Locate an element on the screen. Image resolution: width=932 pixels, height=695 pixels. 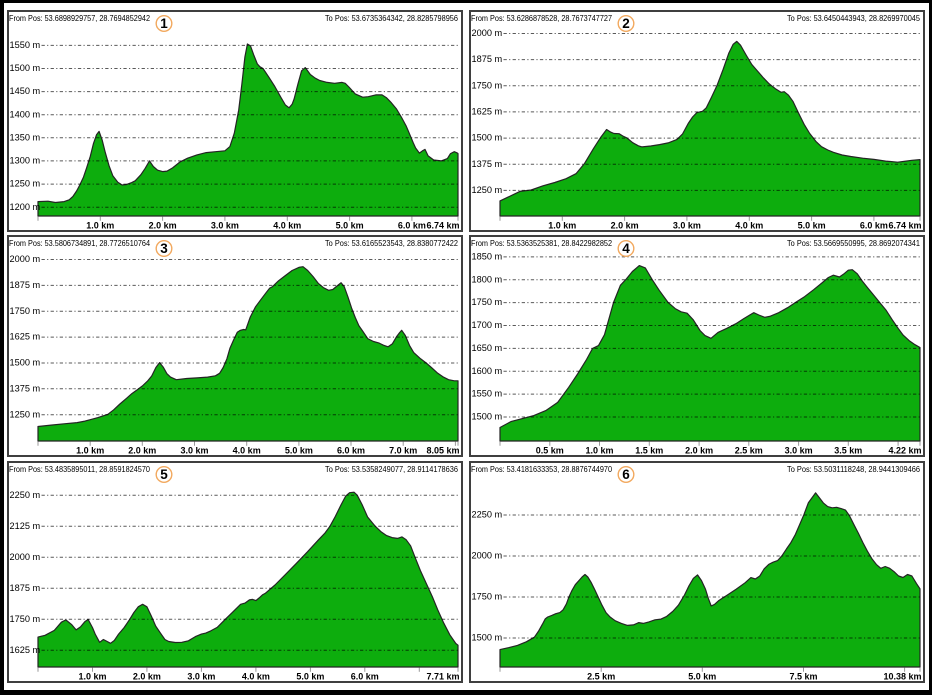
svg-text: 5 is located at coordinates (164, 474).